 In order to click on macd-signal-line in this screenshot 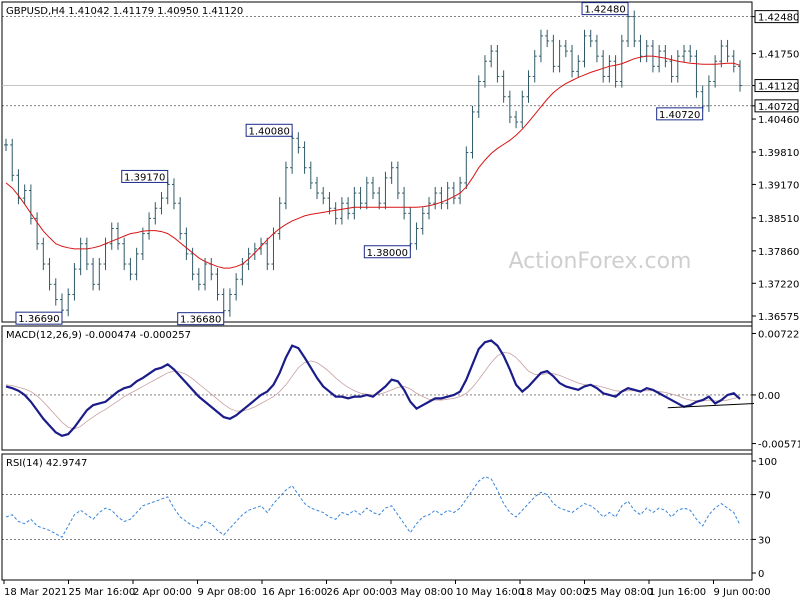, I will do `click(373, 391)`.